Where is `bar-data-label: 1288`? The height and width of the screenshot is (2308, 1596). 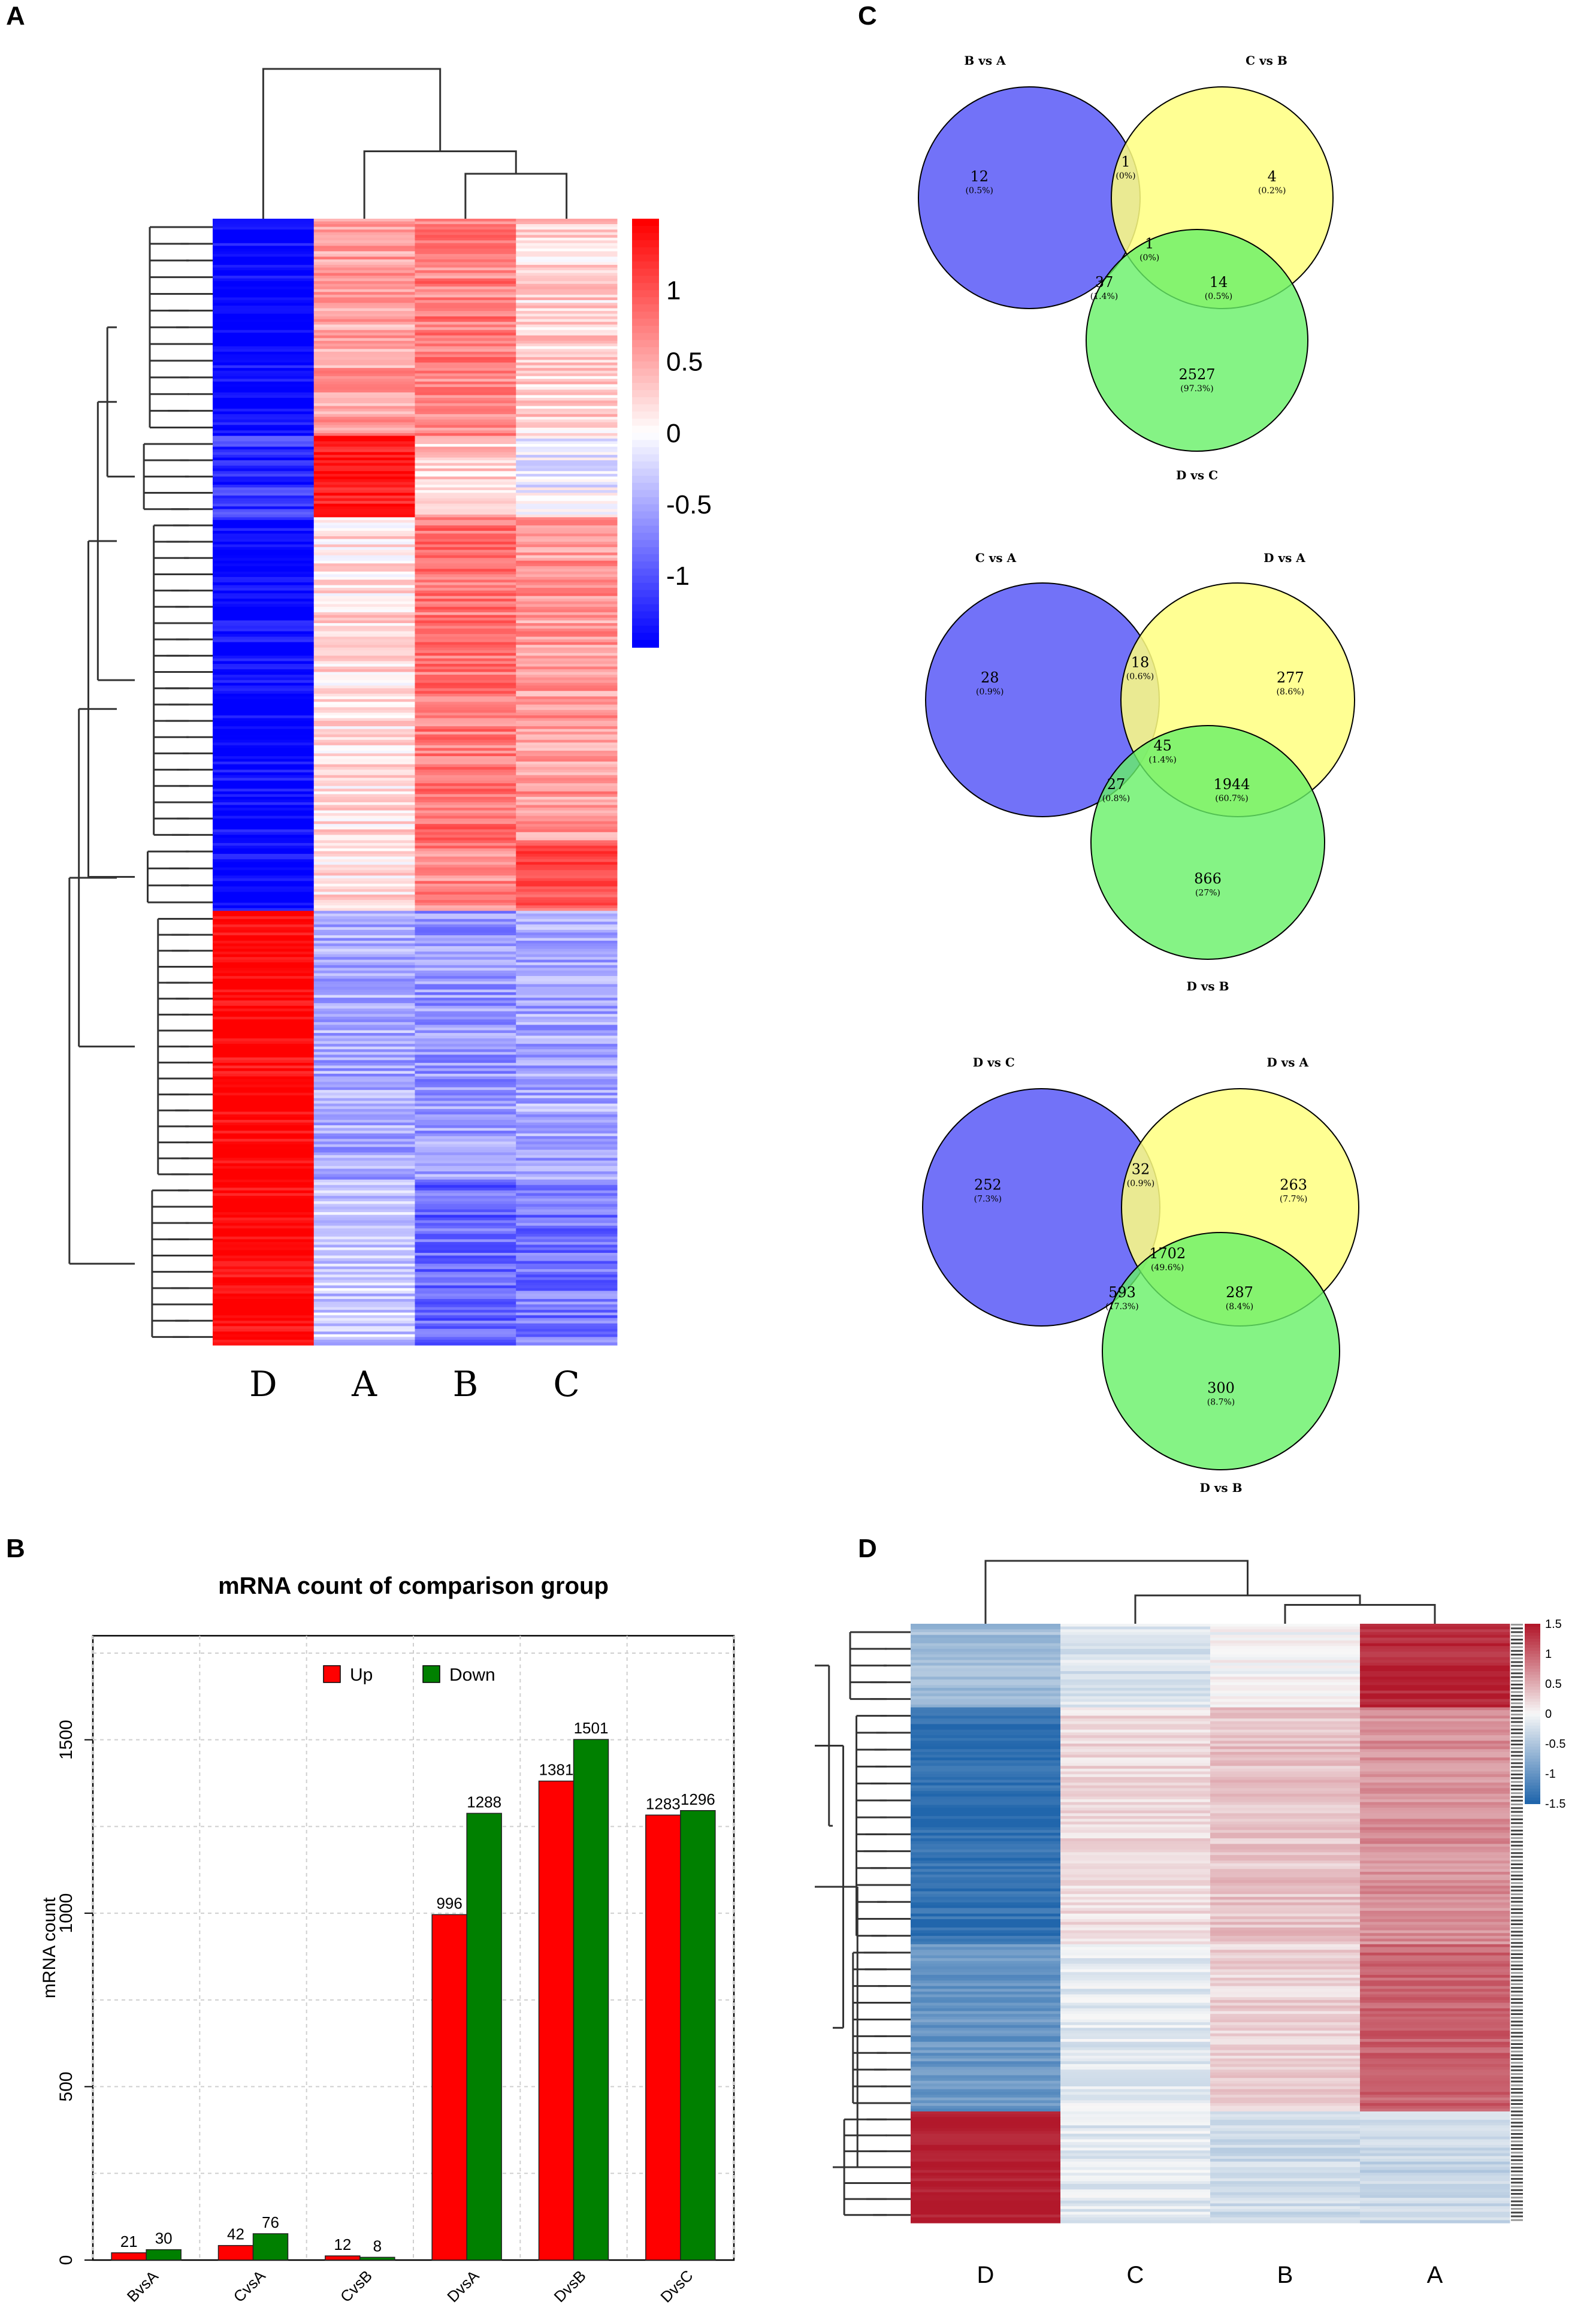 bar-data-label: 1288 is located at coordinates (484, 1802).